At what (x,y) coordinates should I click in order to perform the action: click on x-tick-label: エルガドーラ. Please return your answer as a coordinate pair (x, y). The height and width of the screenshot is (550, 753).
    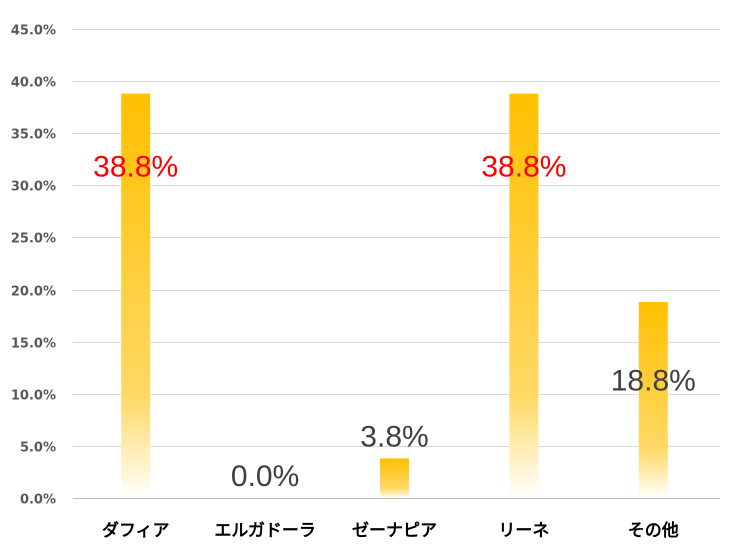
    Looking at the image, I should click on (265, 531).